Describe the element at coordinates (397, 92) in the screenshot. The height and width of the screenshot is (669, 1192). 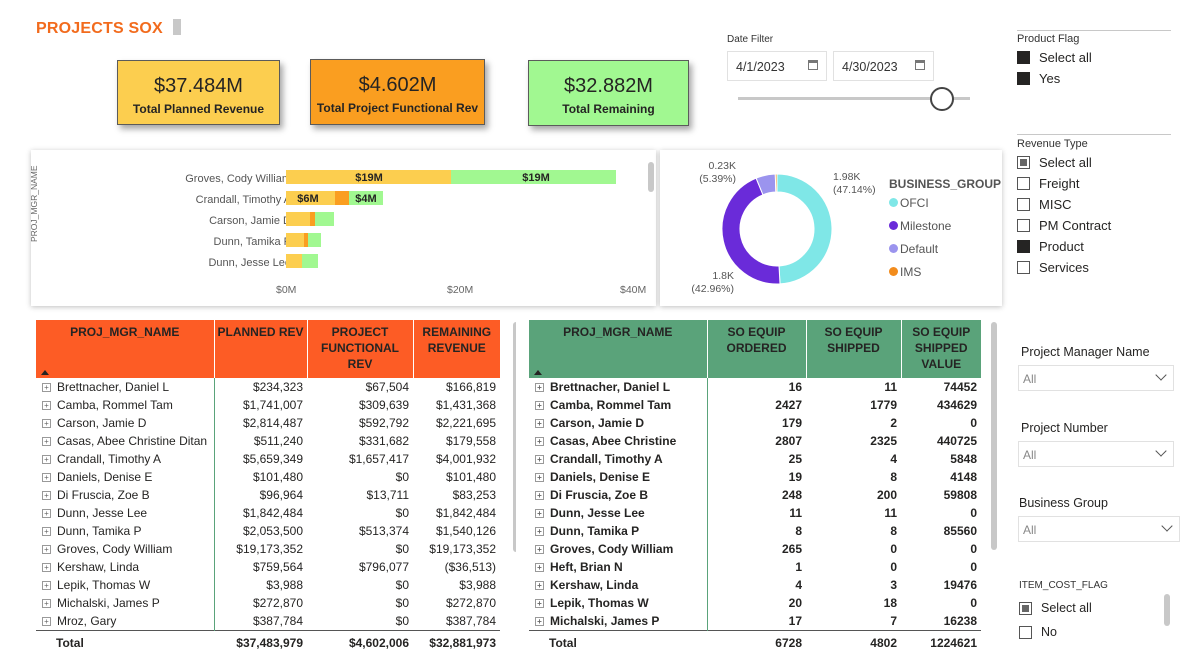
I see `kpi-total-project-functional-rev: $4.602M Total Project Functional Rev` at that location.